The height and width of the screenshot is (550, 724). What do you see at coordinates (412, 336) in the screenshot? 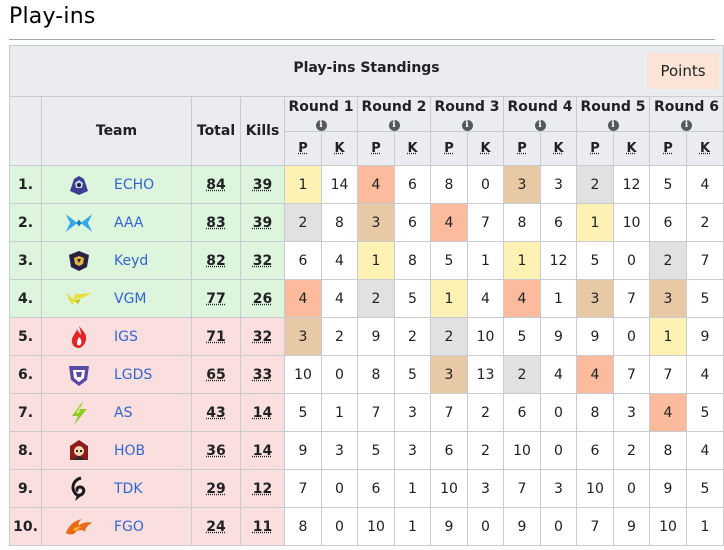
I see `round-2-kills-cell: 2` at bounding box center [412, 336].